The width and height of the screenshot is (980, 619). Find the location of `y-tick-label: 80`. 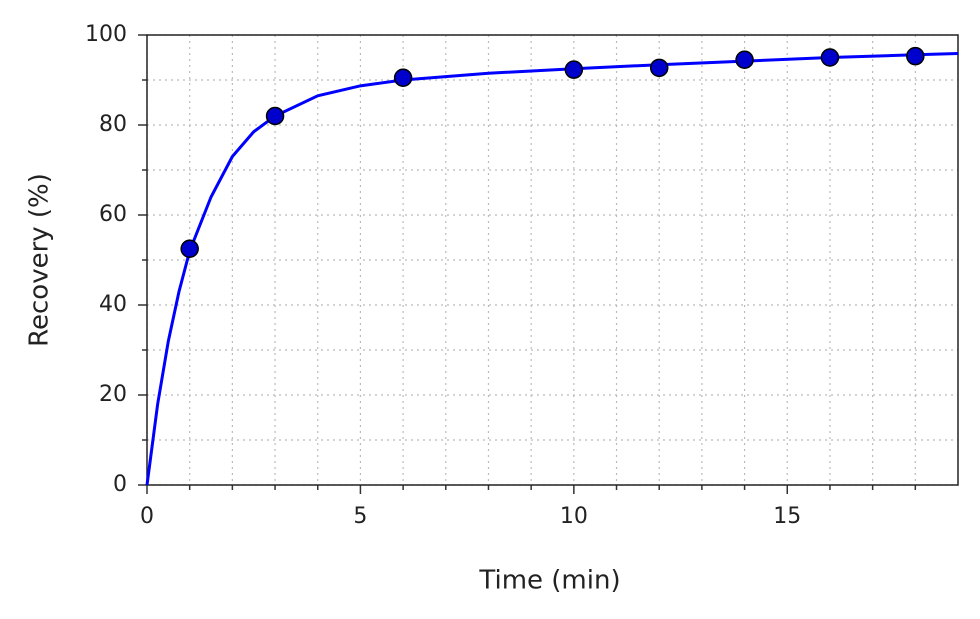

y-tick-label: 80 is located at coordinates (113, 124).